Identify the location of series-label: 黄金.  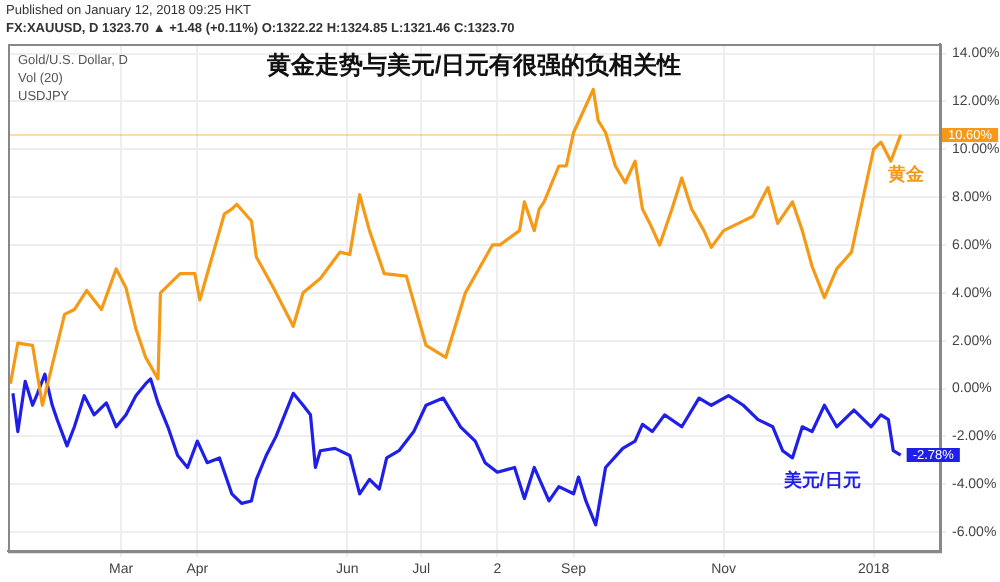
(906, 173).